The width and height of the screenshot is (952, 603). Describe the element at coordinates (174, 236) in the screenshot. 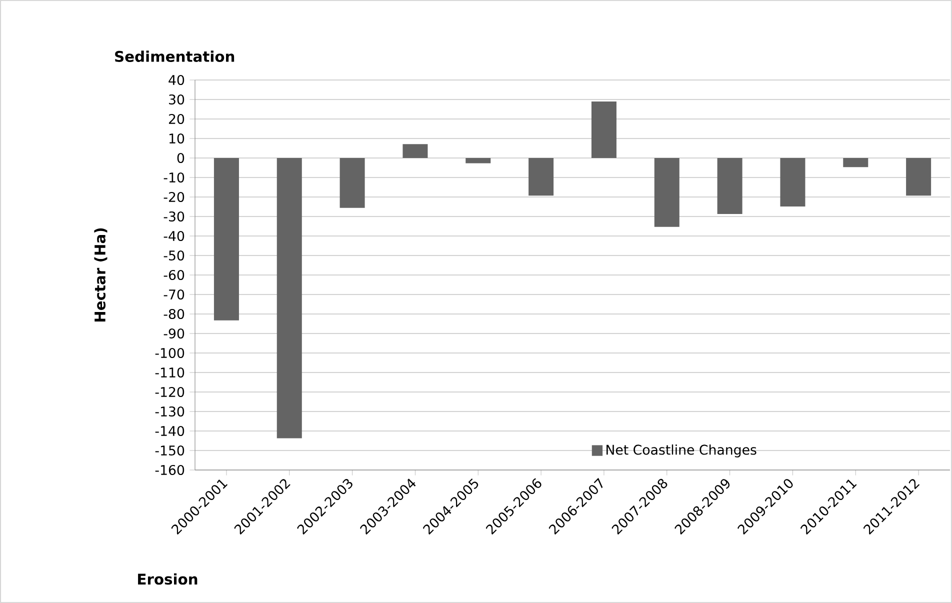

I see `y-tick-label: -40` at that location.